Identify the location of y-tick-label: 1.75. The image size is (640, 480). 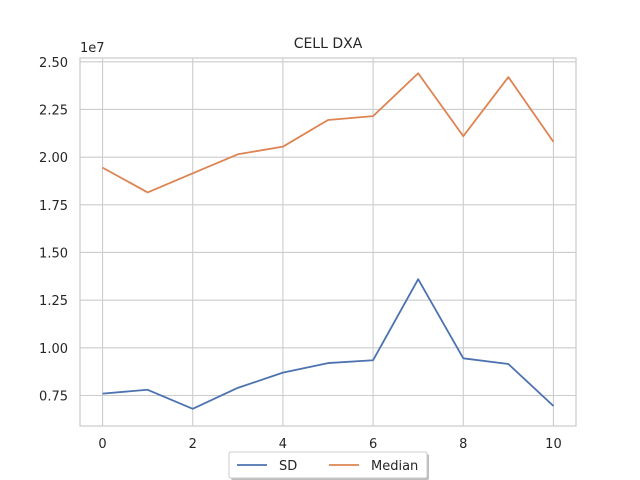
(53, 206).